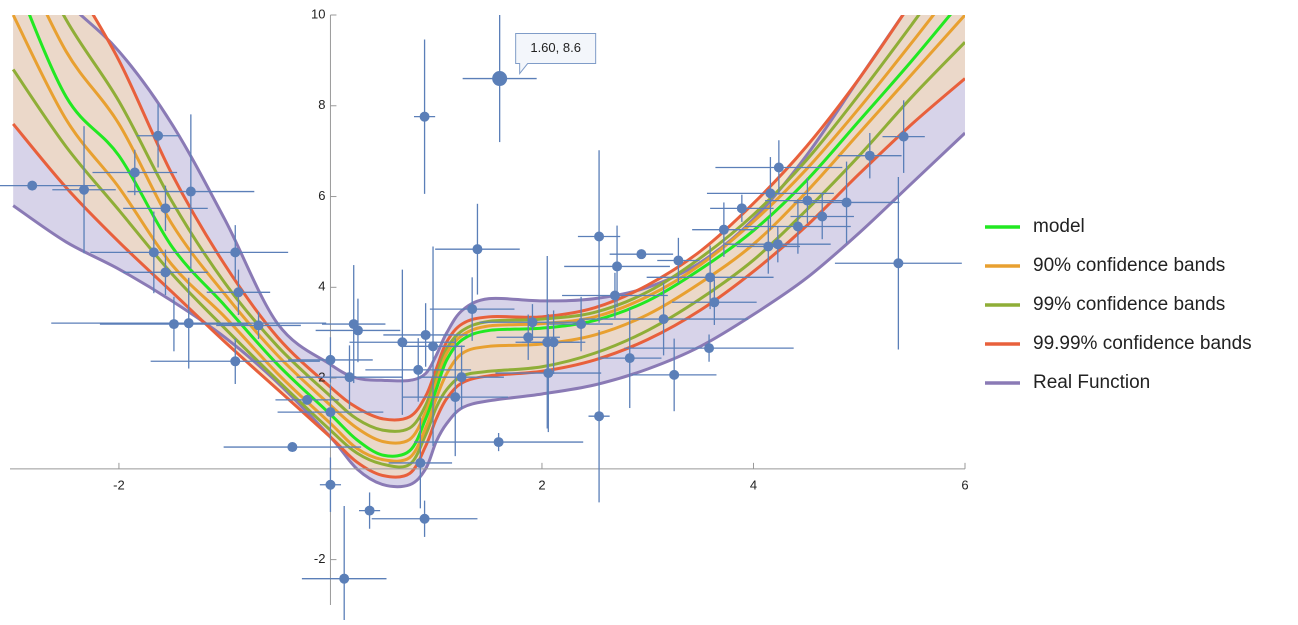 This screenshot has width=1298, height=625. What do you see at coordinates (1091, 382) in the screenshot?
I see `legend-label: Real Function` at bounding box center [1091, 382].